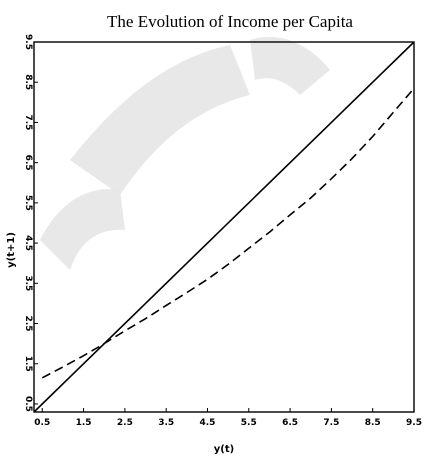  I want to click on y-tick-label: 9.5, so click(28, 42).